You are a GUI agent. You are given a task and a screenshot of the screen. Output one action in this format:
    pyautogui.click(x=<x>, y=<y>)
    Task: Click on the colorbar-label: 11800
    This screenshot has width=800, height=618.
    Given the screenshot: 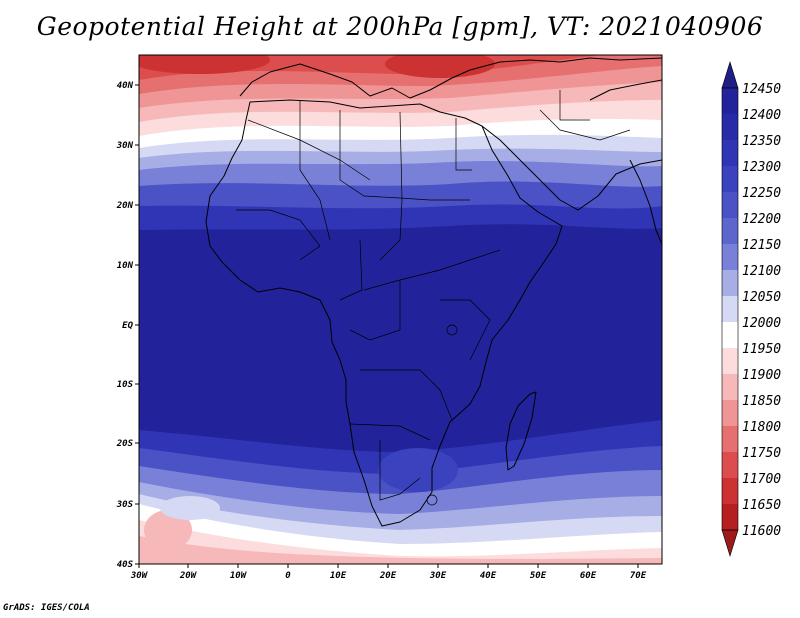 What is the action you would take?
    pyautogui.click(x=761, y=427)
    